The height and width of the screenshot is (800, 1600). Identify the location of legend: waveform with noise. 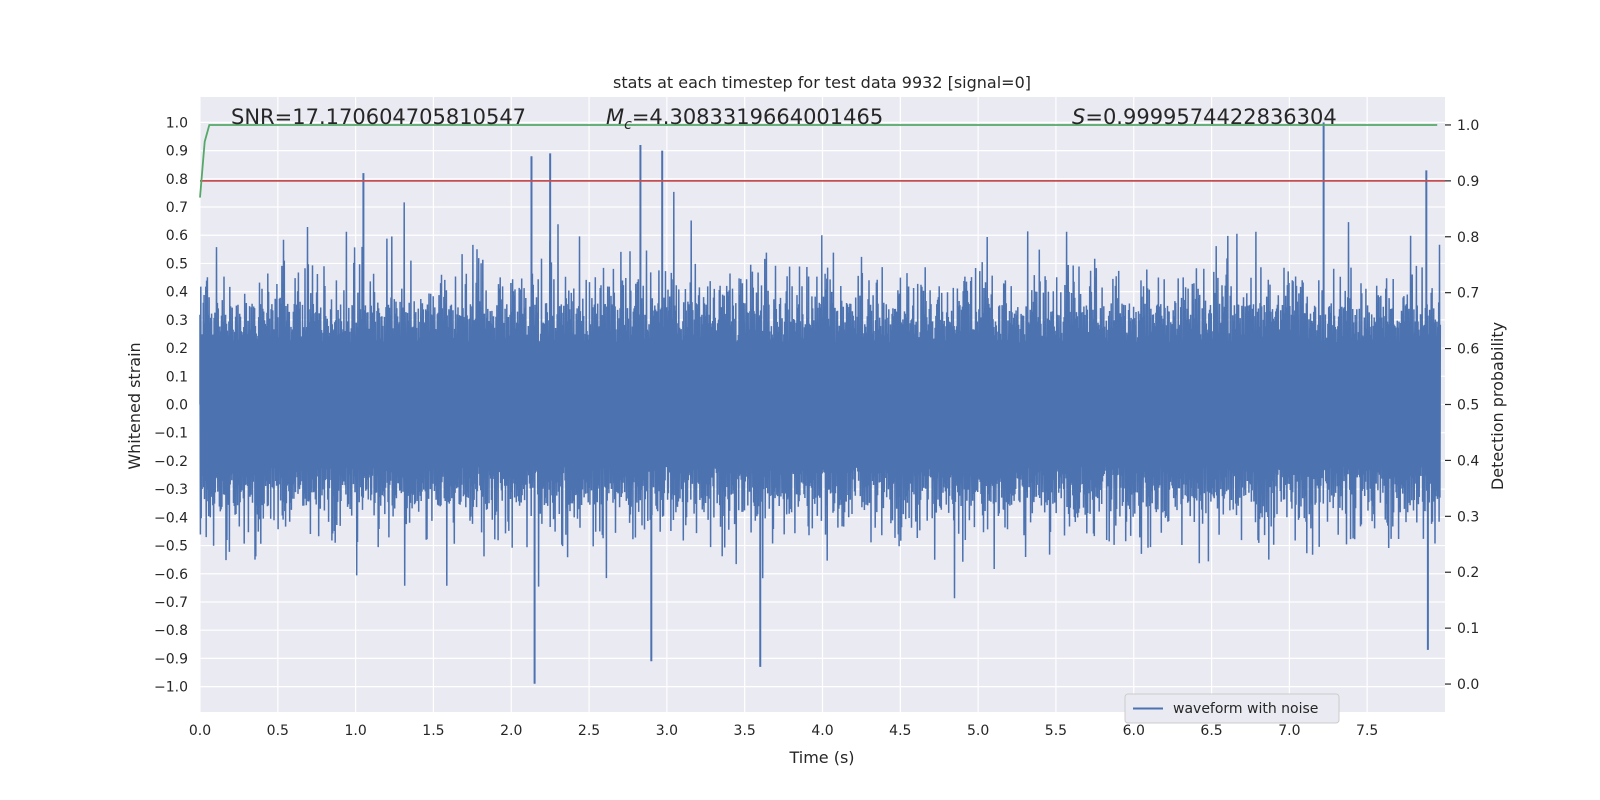
(1232, 708).